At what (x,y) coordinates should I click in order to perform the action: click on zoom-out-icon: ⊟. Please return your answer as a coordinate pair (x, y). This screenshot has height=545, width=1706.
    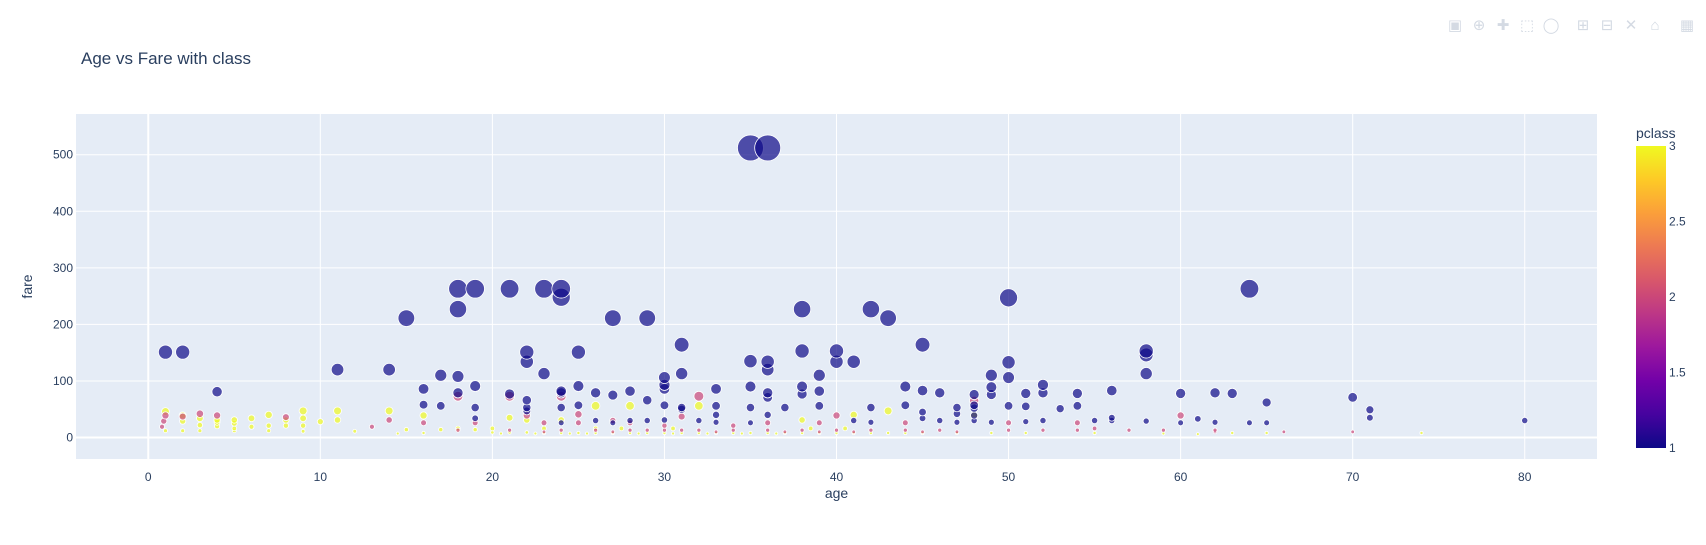
    Looking at the image, I should click on (1607, 25).